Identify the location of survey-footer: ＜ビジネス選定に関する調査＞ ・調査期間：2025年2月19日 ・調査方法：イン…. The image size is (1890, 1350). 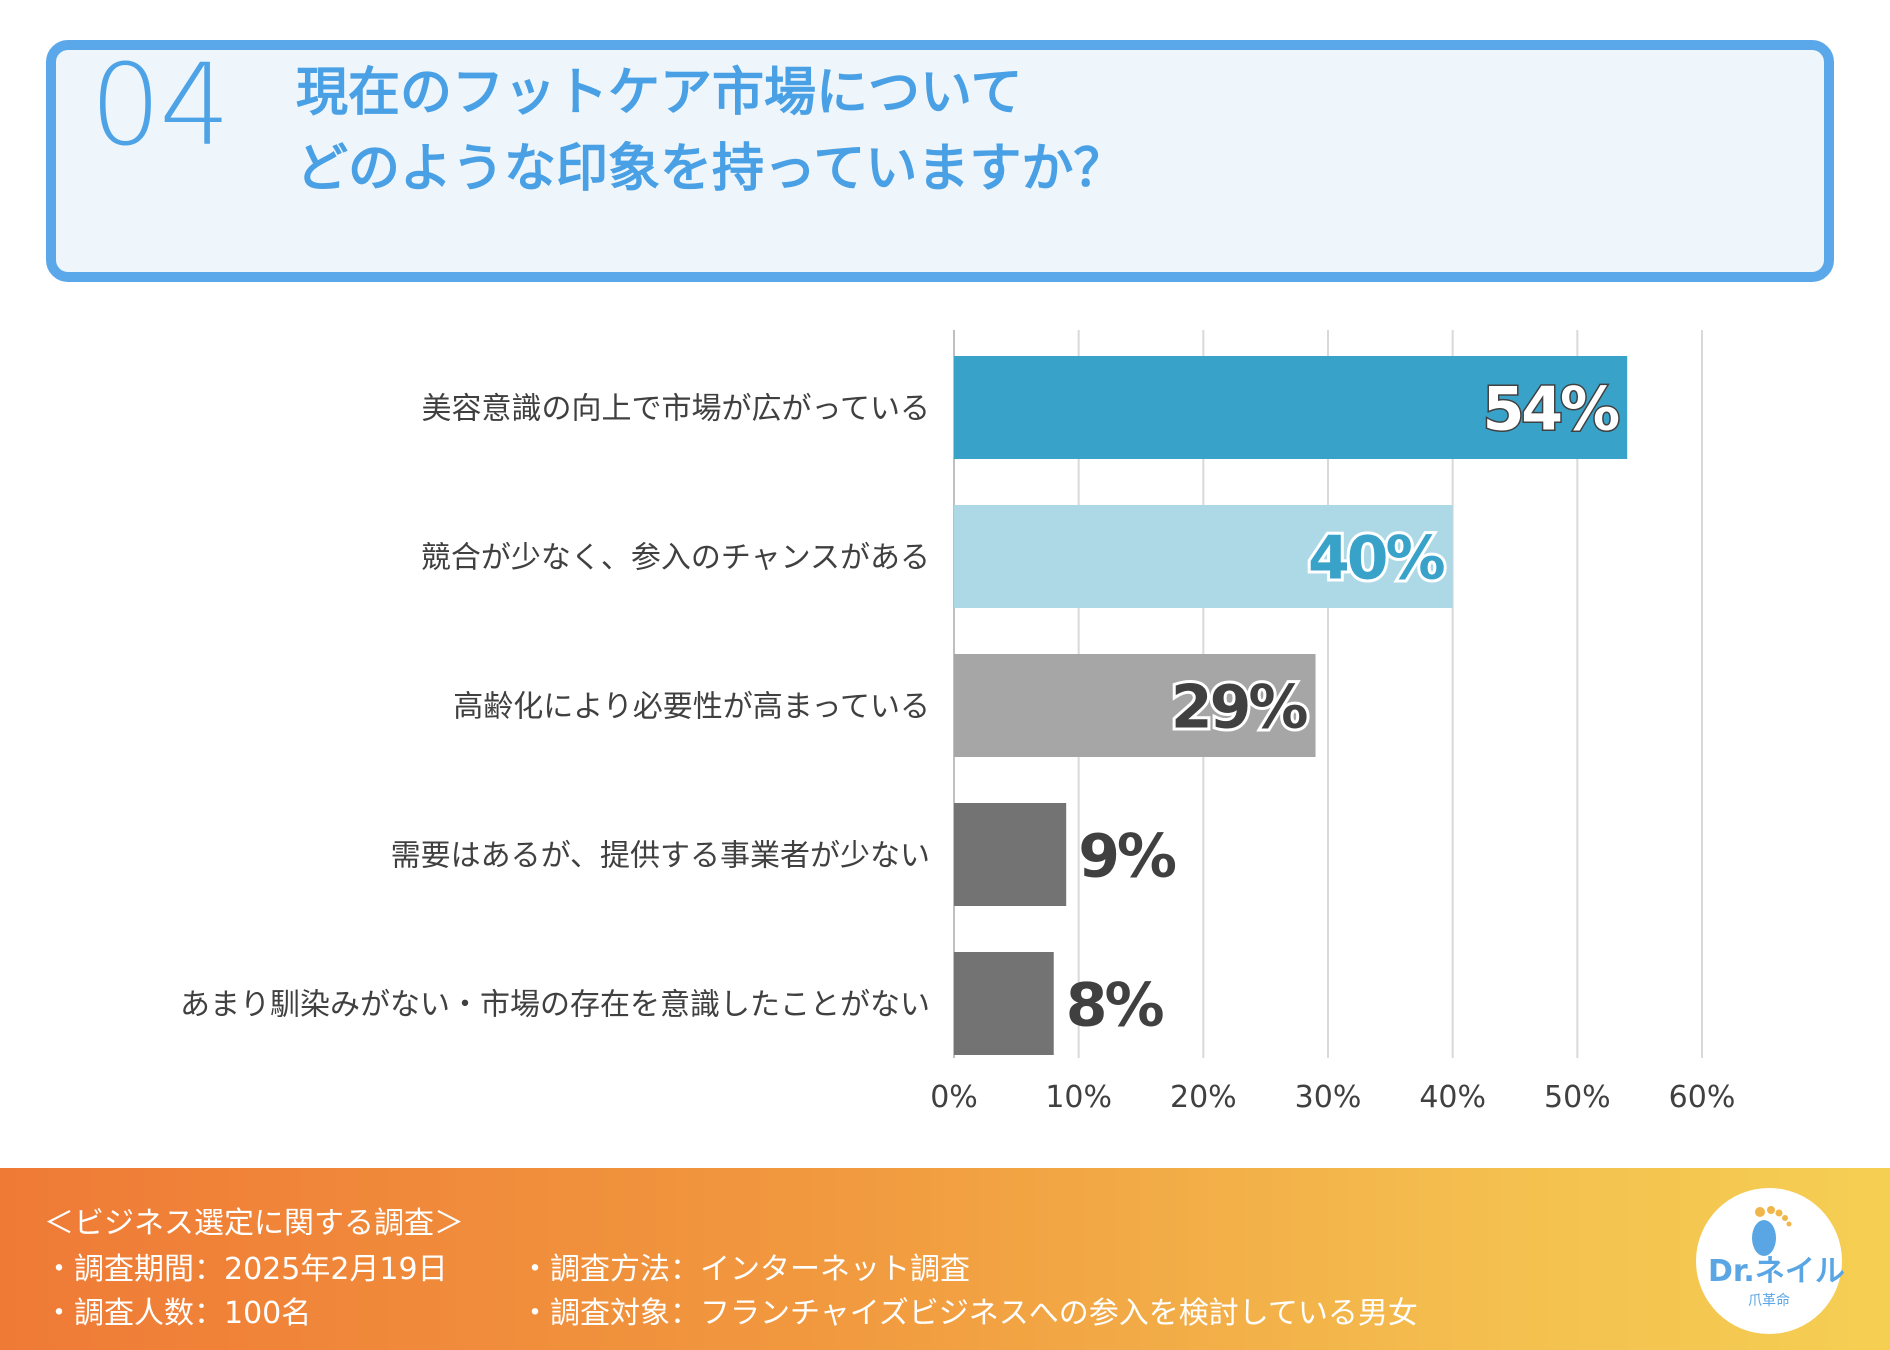
(945, 1259).